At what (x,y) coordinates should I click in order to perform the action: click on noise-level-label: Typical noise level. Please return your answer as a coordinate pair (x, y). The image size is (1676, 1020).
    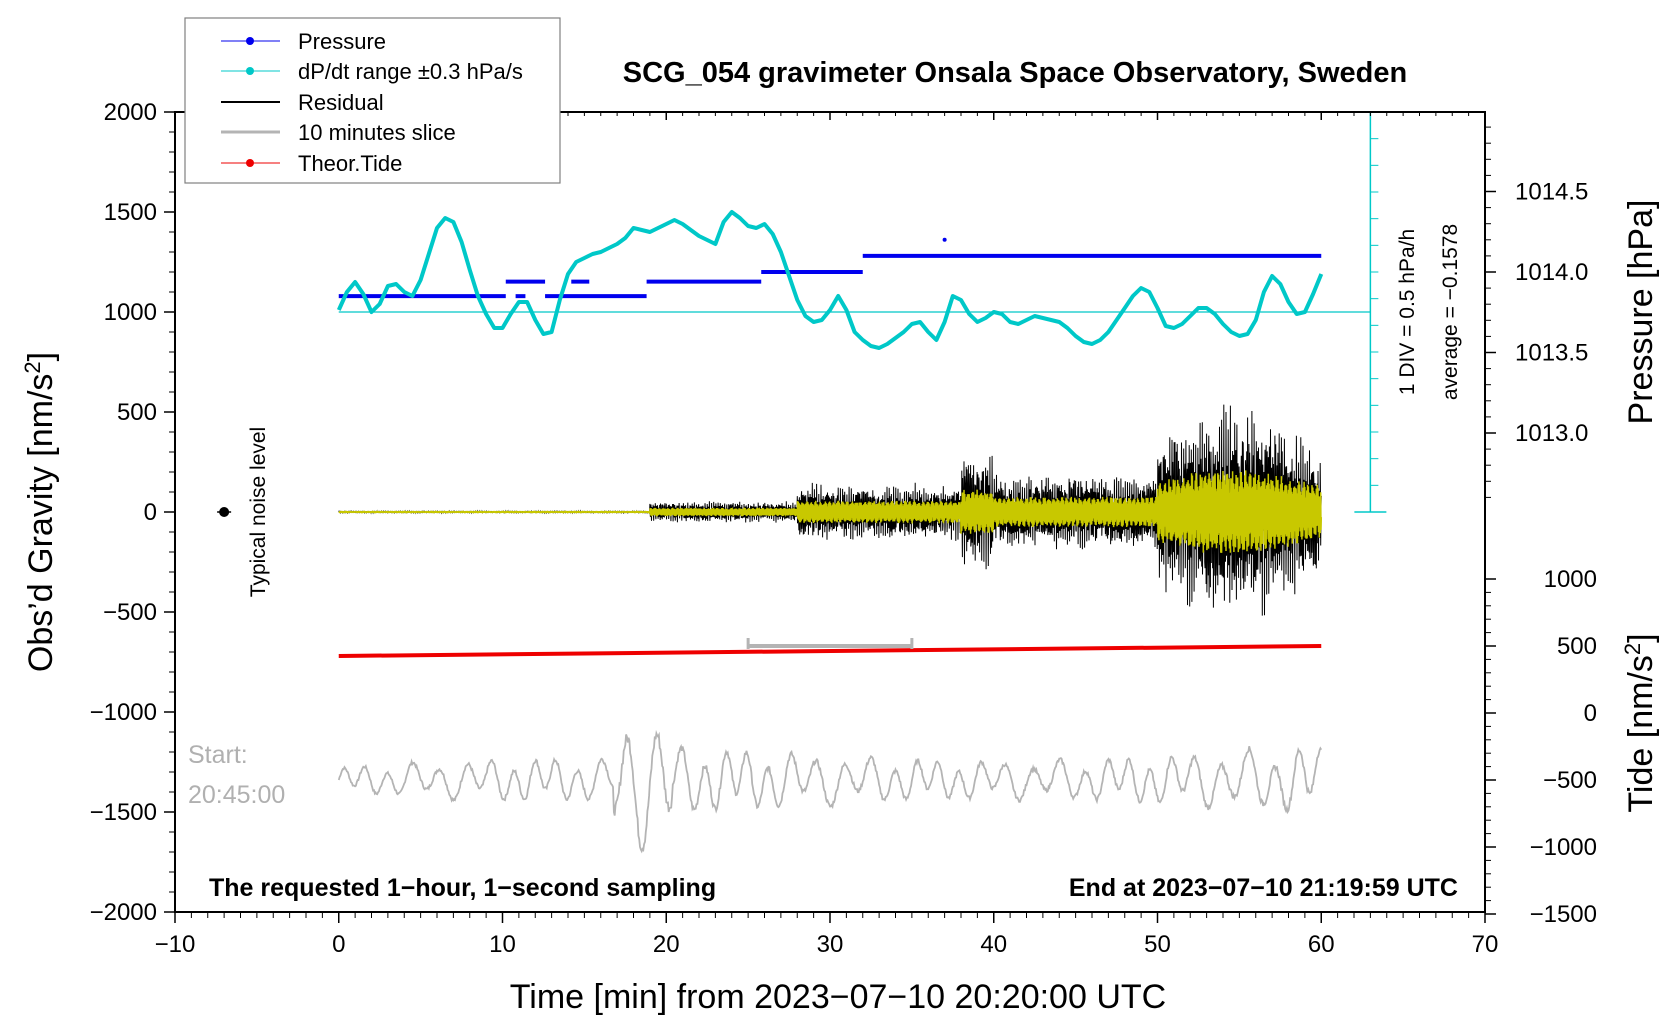
    Looking at the image, I should click on (258, 512).